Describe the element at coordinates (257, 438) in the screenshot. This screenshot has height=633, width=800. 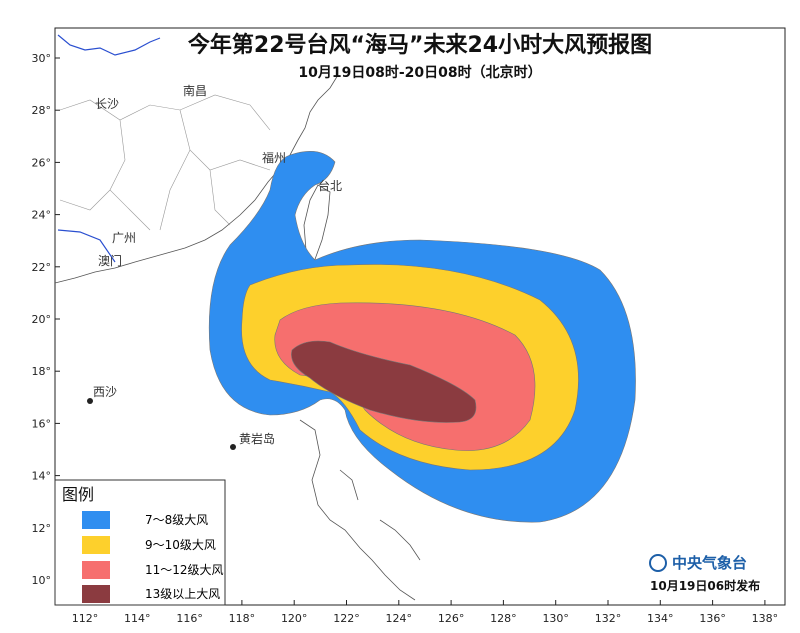
I see `place-label: 黄岩岛` at that location.